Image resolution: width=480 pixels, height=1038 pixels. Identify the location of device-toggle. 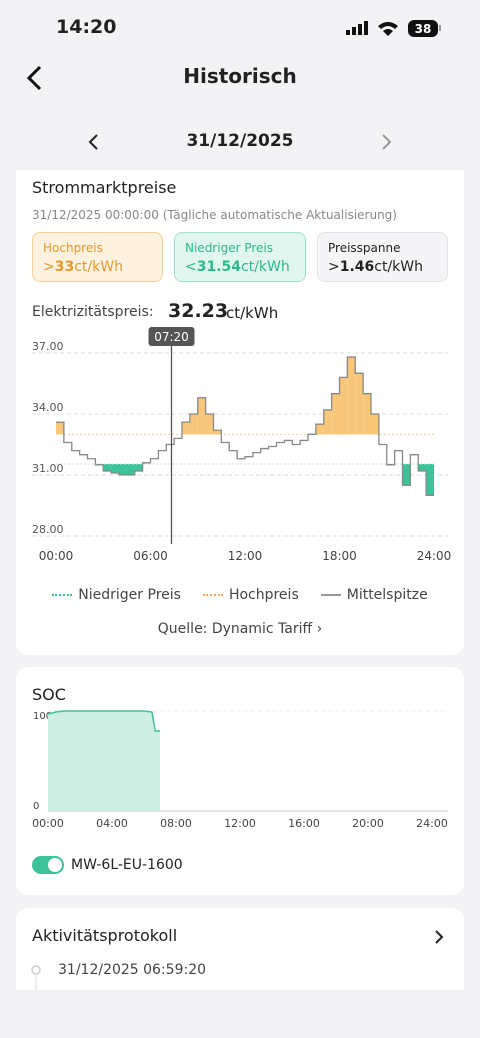
(48, 865).